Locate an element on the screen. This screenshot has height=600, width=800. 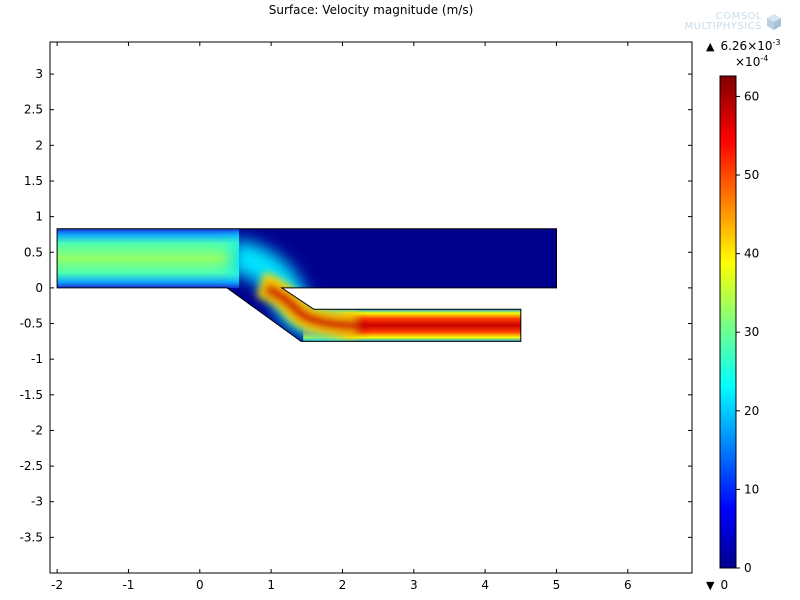
colorbar-tick-label: 60 is located at coordinates (751, 96).